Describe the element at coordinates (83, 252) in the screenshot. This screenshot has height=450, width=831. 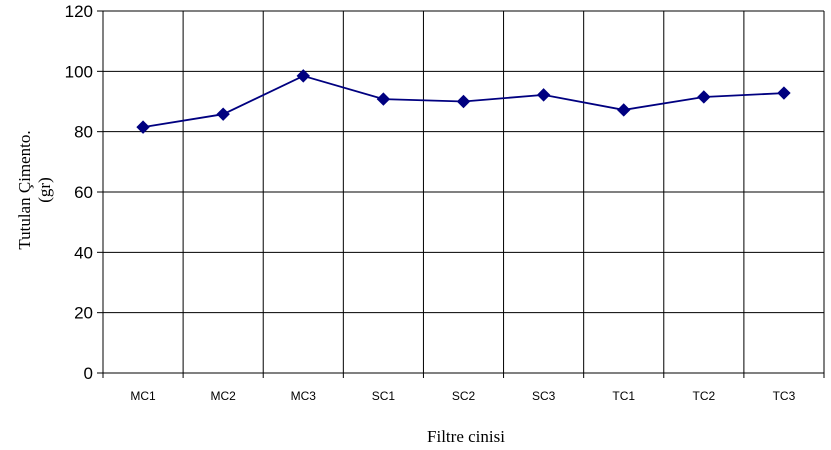
I see `y-tick-label: 40` at that location.